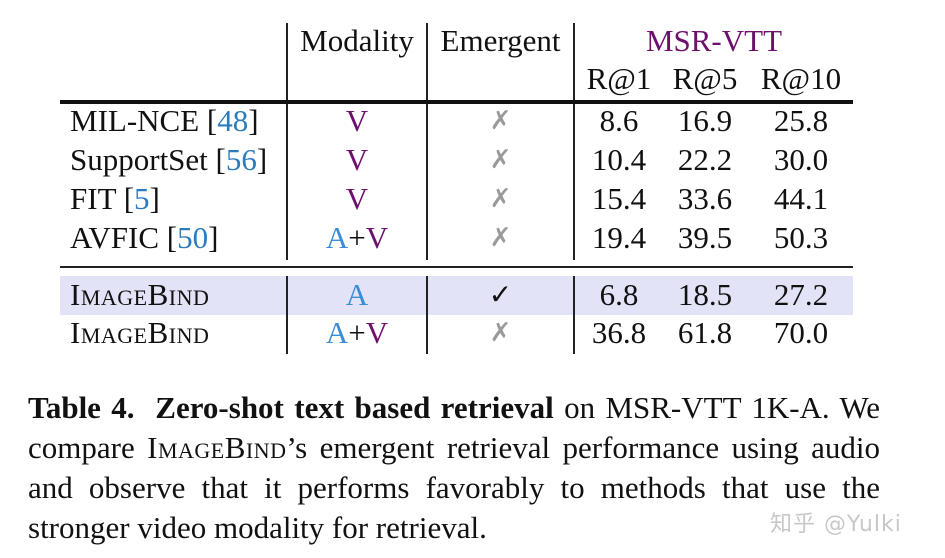 Image resolution: width=945 pixels, height=558 pixels. What do you see at coordinates (705, 237) in the screenshot?
I see `r5-value: 39.5` at bounding box center [705, 237].